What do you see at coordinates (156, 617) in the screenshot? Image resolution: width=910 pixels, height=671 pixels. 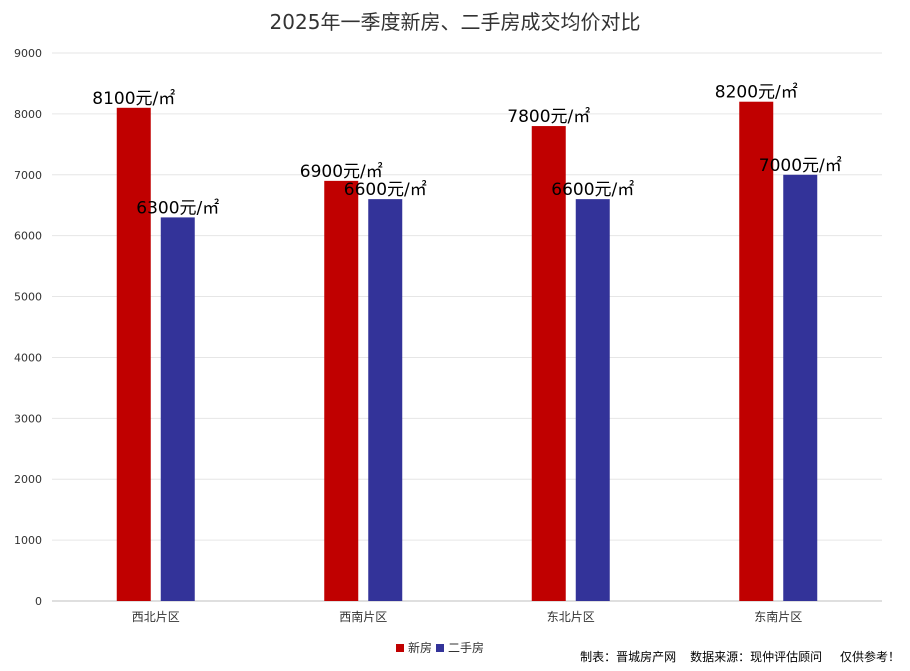 I see `x-tick-label: 西北片区` at bounding box center [156, 617].